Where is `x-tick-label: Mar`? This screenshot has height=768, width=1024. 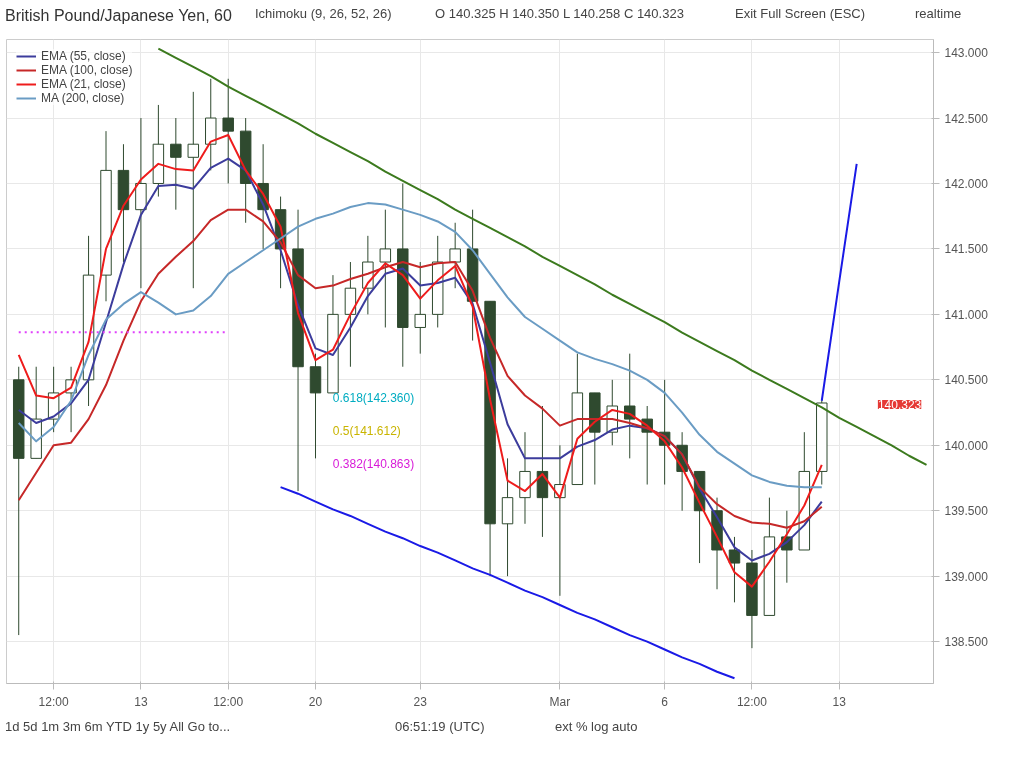
x-tick-label: Mar is located at coordinates (560, 701).